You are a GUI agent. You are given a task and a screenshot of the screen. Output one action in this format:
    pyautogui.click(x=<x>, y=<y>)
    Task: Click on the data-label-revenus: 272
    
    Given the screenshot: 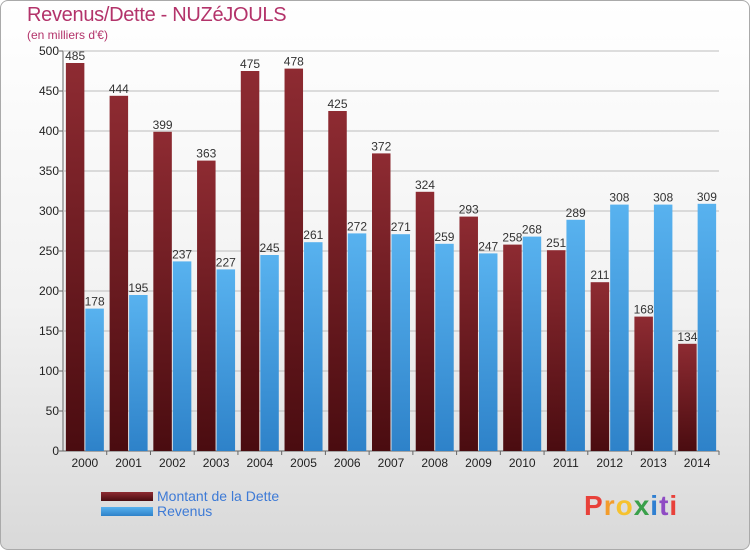 What is the action you would take?
    pyautogui.click(x=357, y=226)
    